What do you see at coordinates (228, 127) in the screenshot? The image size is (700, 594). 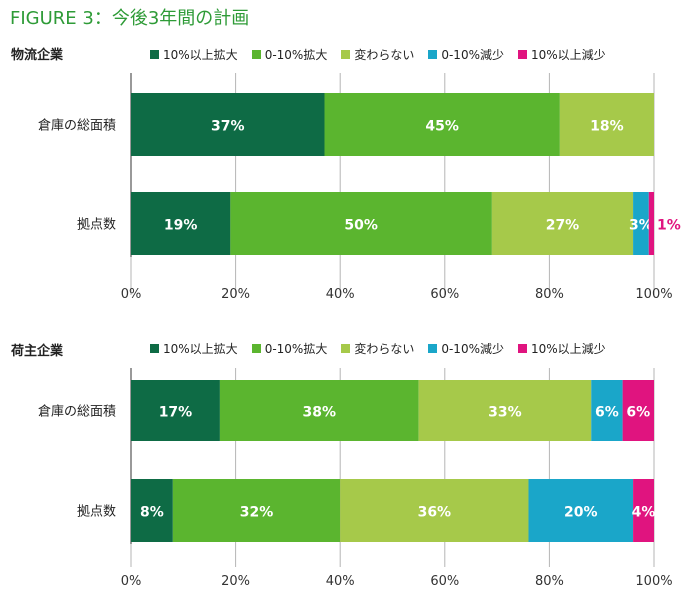 I see `data-label: 37%` at bounding box center [228, 127].